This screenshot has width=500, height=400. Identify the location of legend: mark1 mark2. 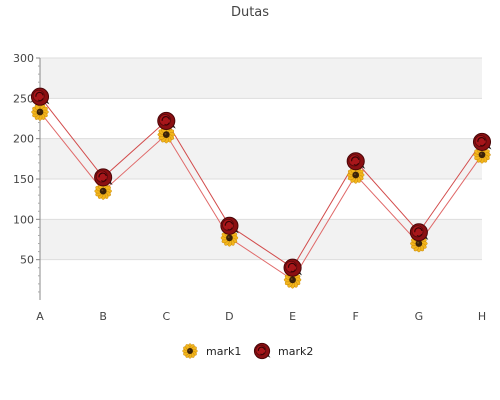
(247, 351).